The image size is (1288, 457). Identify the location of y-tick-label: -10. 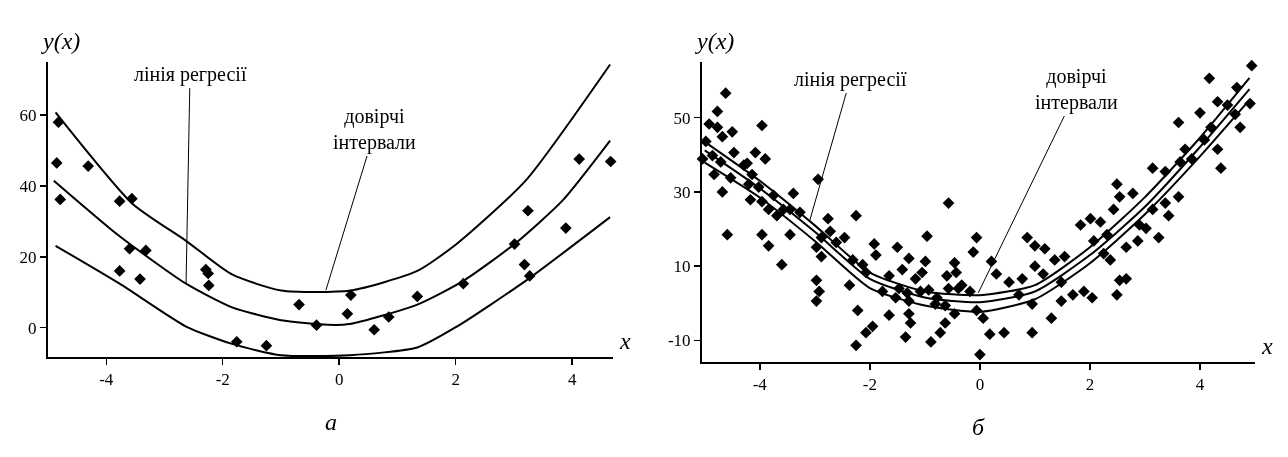
(679, 341).